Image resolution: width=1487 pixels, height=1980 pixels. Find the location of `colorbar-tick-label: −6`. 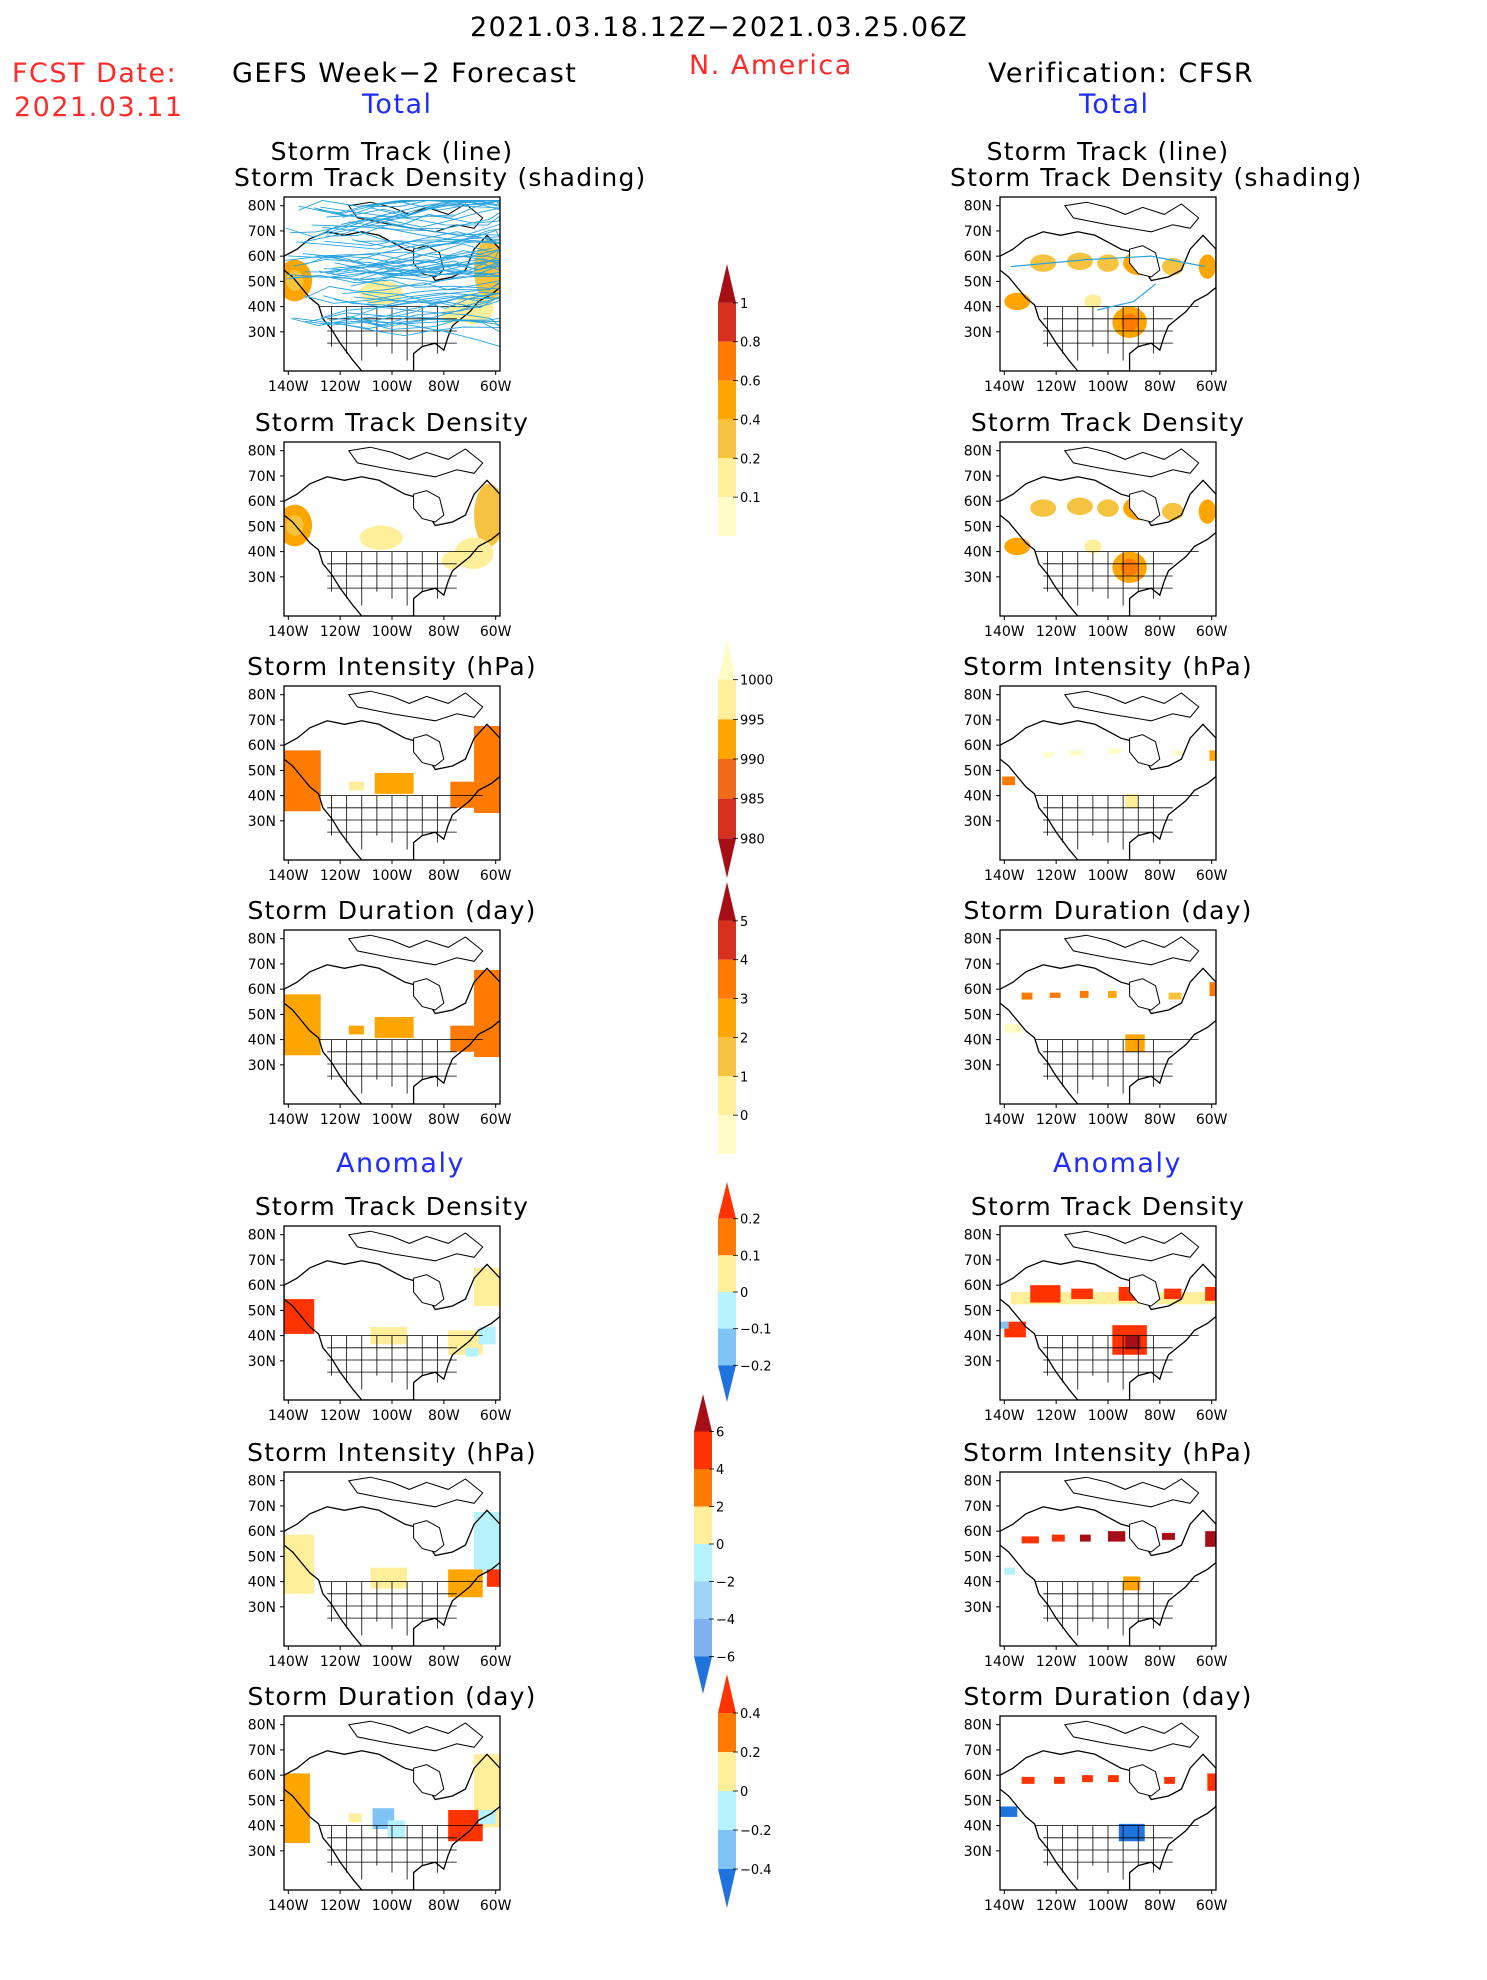

colorbar-tick-label: −6 is located at coordinates (725, 1658).